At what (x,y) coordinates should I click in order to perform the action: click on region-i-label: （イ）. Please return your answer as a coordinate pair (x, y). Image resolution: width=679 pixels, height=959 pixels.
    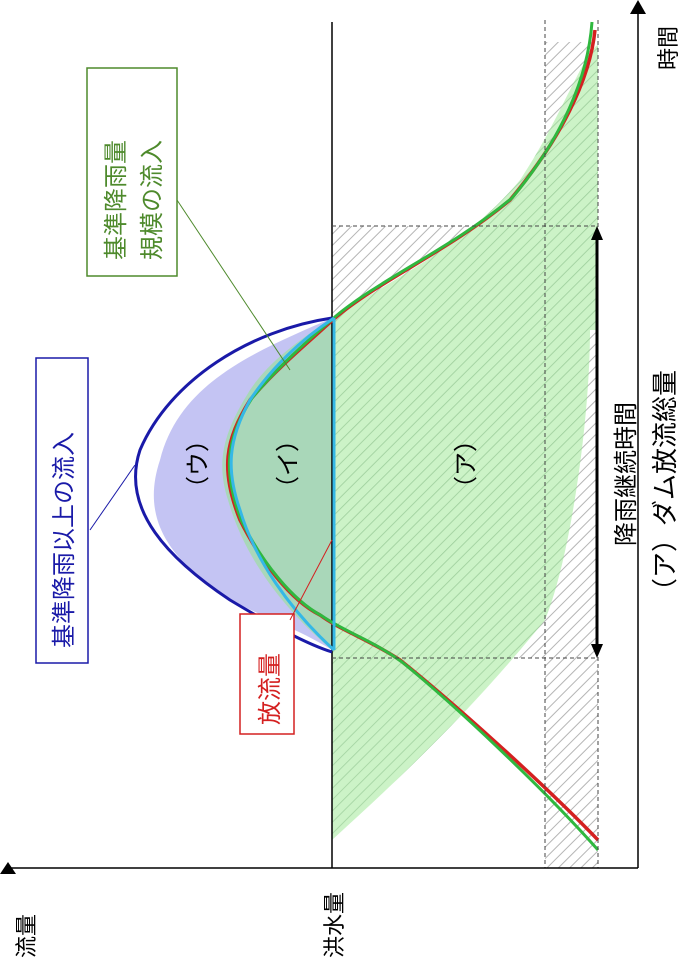
    Looking at the image, I should click on (288, 464).